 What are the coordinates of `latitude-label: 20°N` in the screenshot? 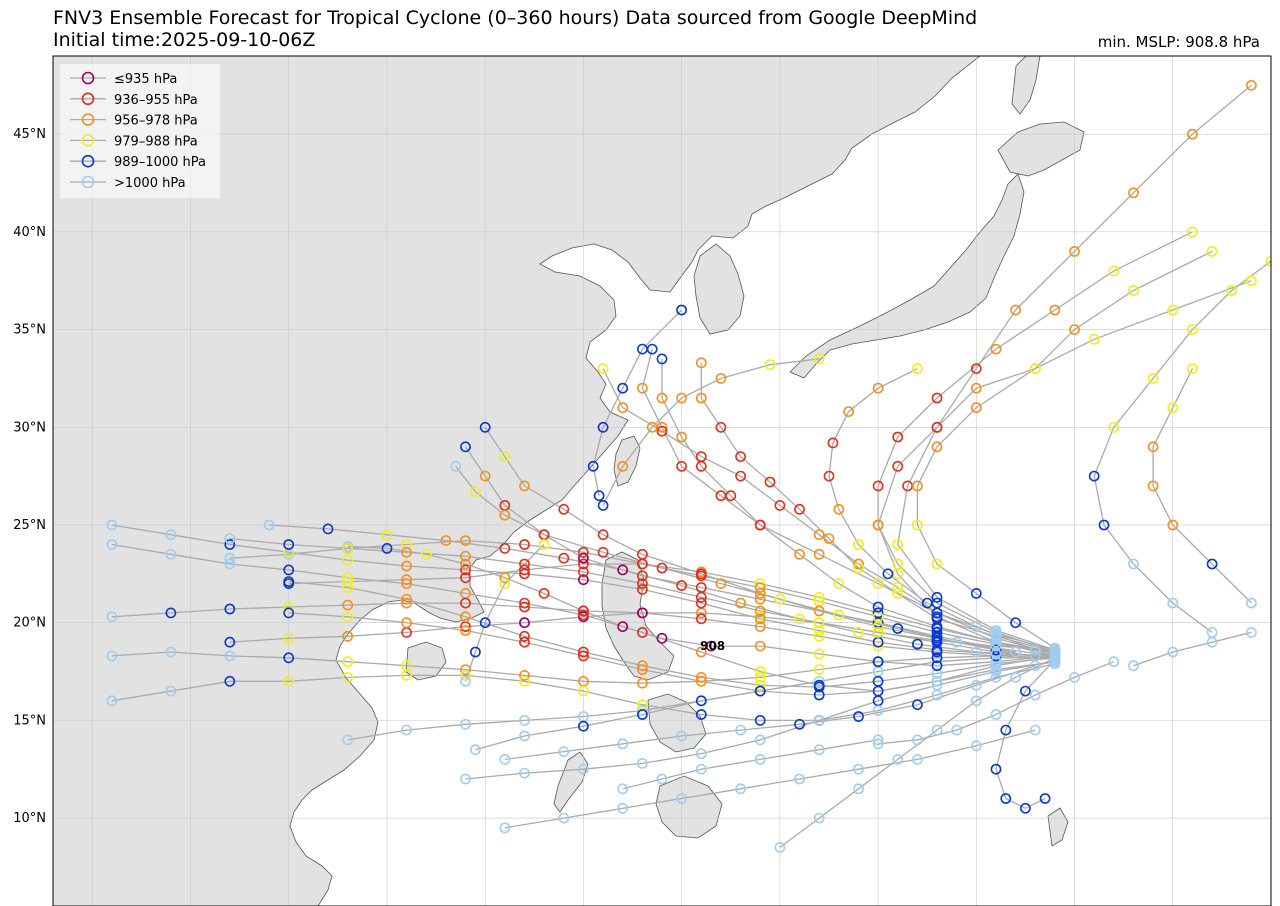 It's located at (29, 623).